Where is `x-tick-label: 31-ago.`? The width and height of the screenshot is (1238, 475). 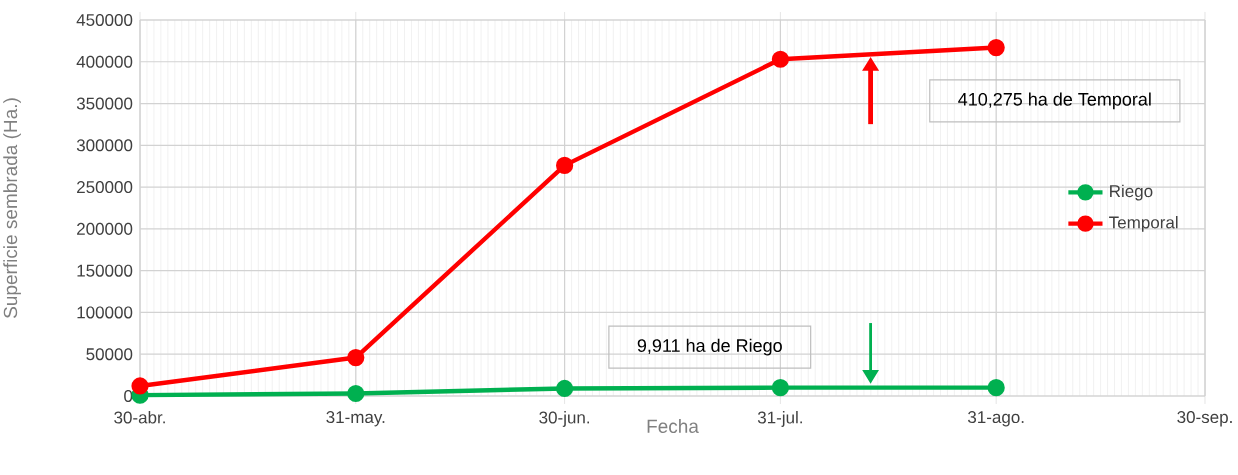 x-tick-label: 31-ago. is located at coordinates (996, 419).